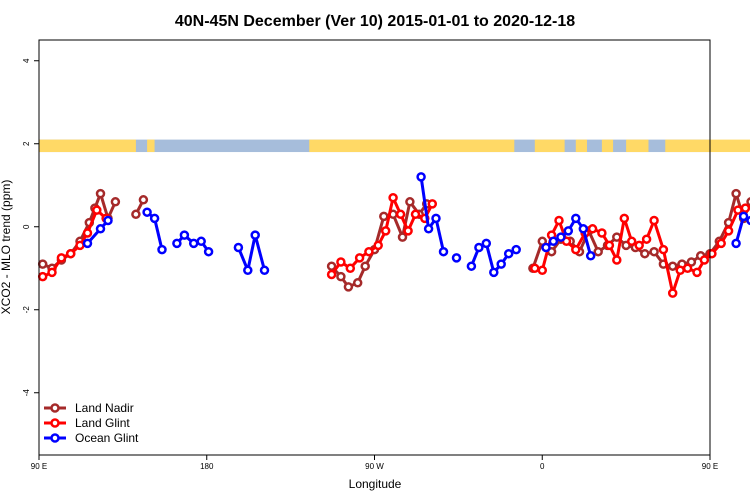 The height and width of the screenshot is (500, 750). Describe the element at coordinates (26, 143) in the screenshot. I see `y-tick-label: 2` at that location.